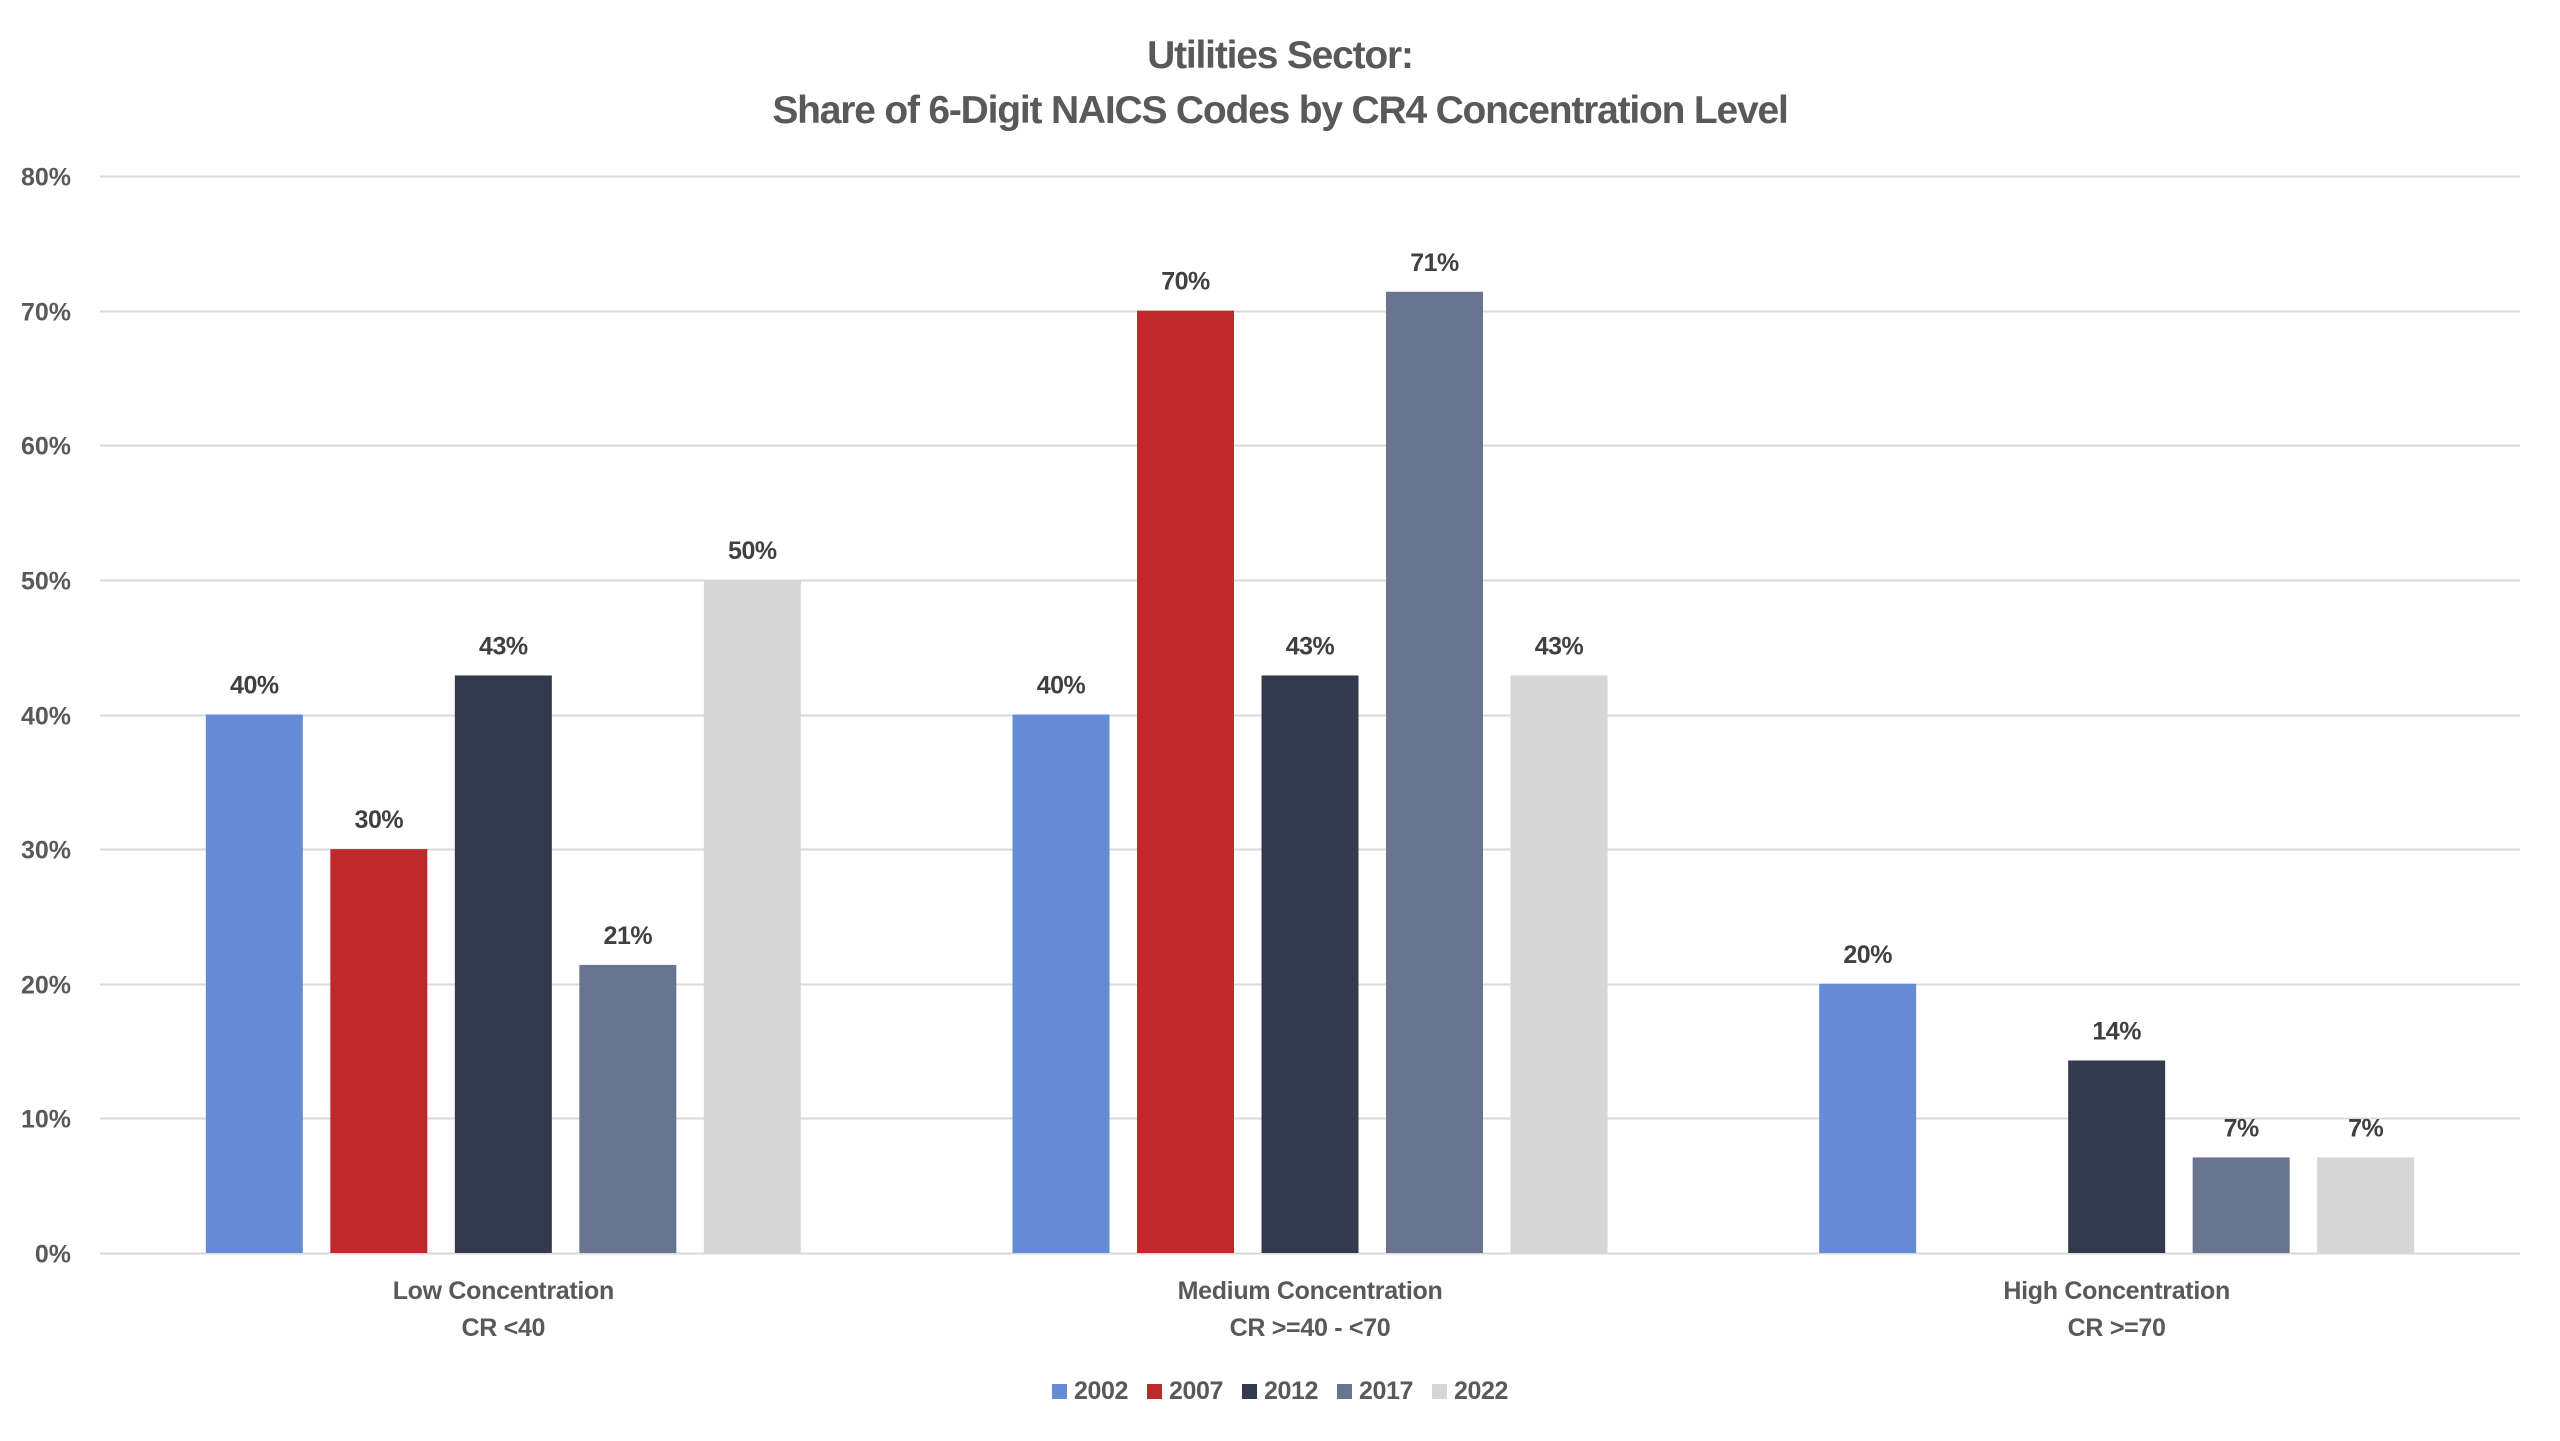  I want to click on y-tick-label: 70%, so click(46, 313).